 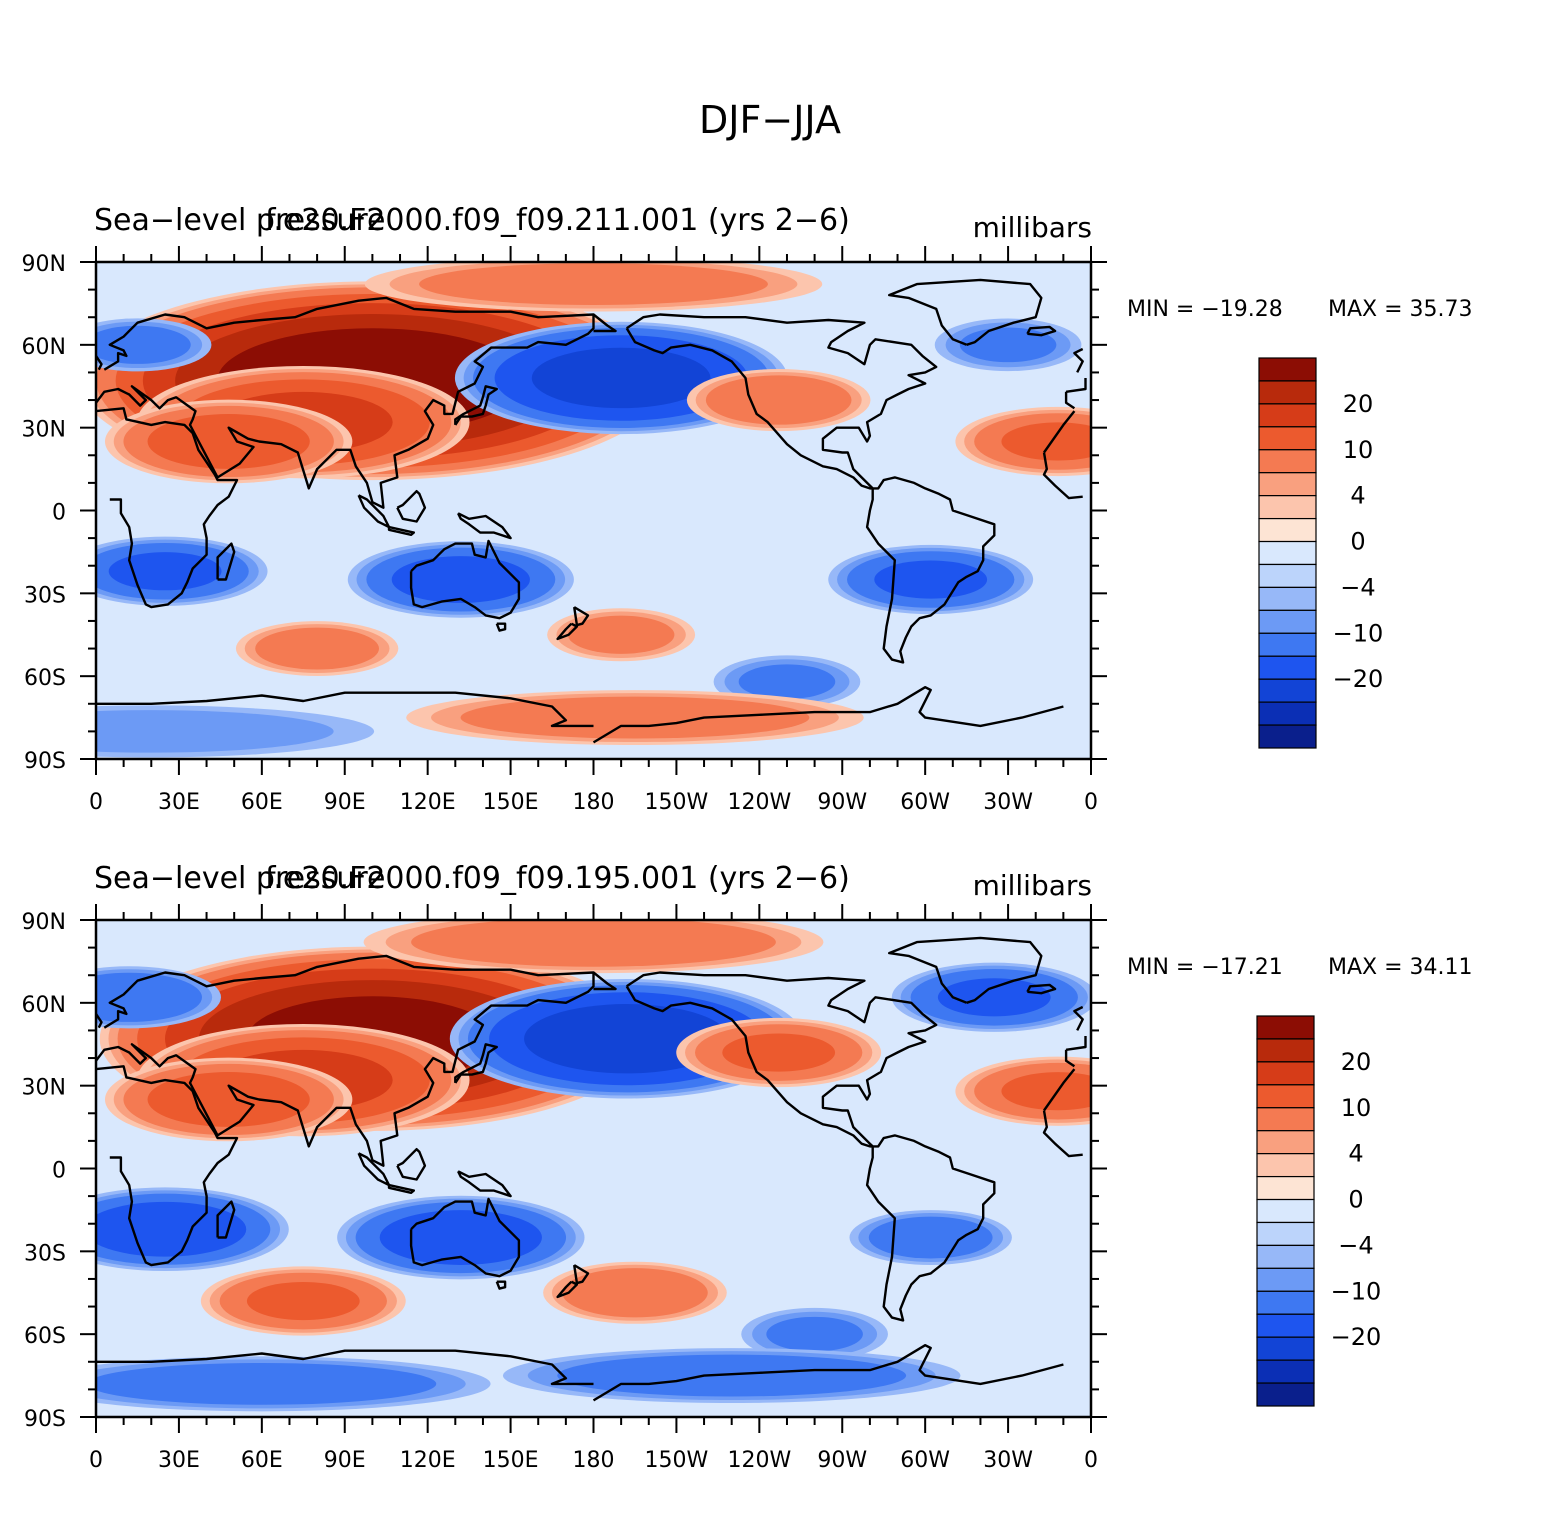 I want to click on panel-1-min-label: MIN = −19.28, so click(x=1205, y=309).